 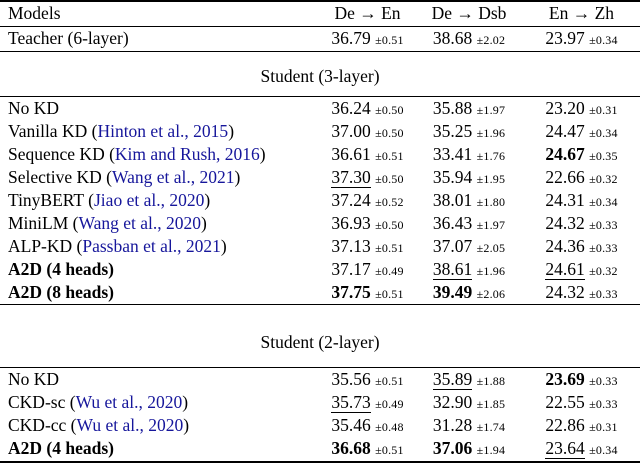 What do you see at coordinates (367, 13) in the screenshot?
I see `header-de-en: De → En` at bounding box center [367, 13].